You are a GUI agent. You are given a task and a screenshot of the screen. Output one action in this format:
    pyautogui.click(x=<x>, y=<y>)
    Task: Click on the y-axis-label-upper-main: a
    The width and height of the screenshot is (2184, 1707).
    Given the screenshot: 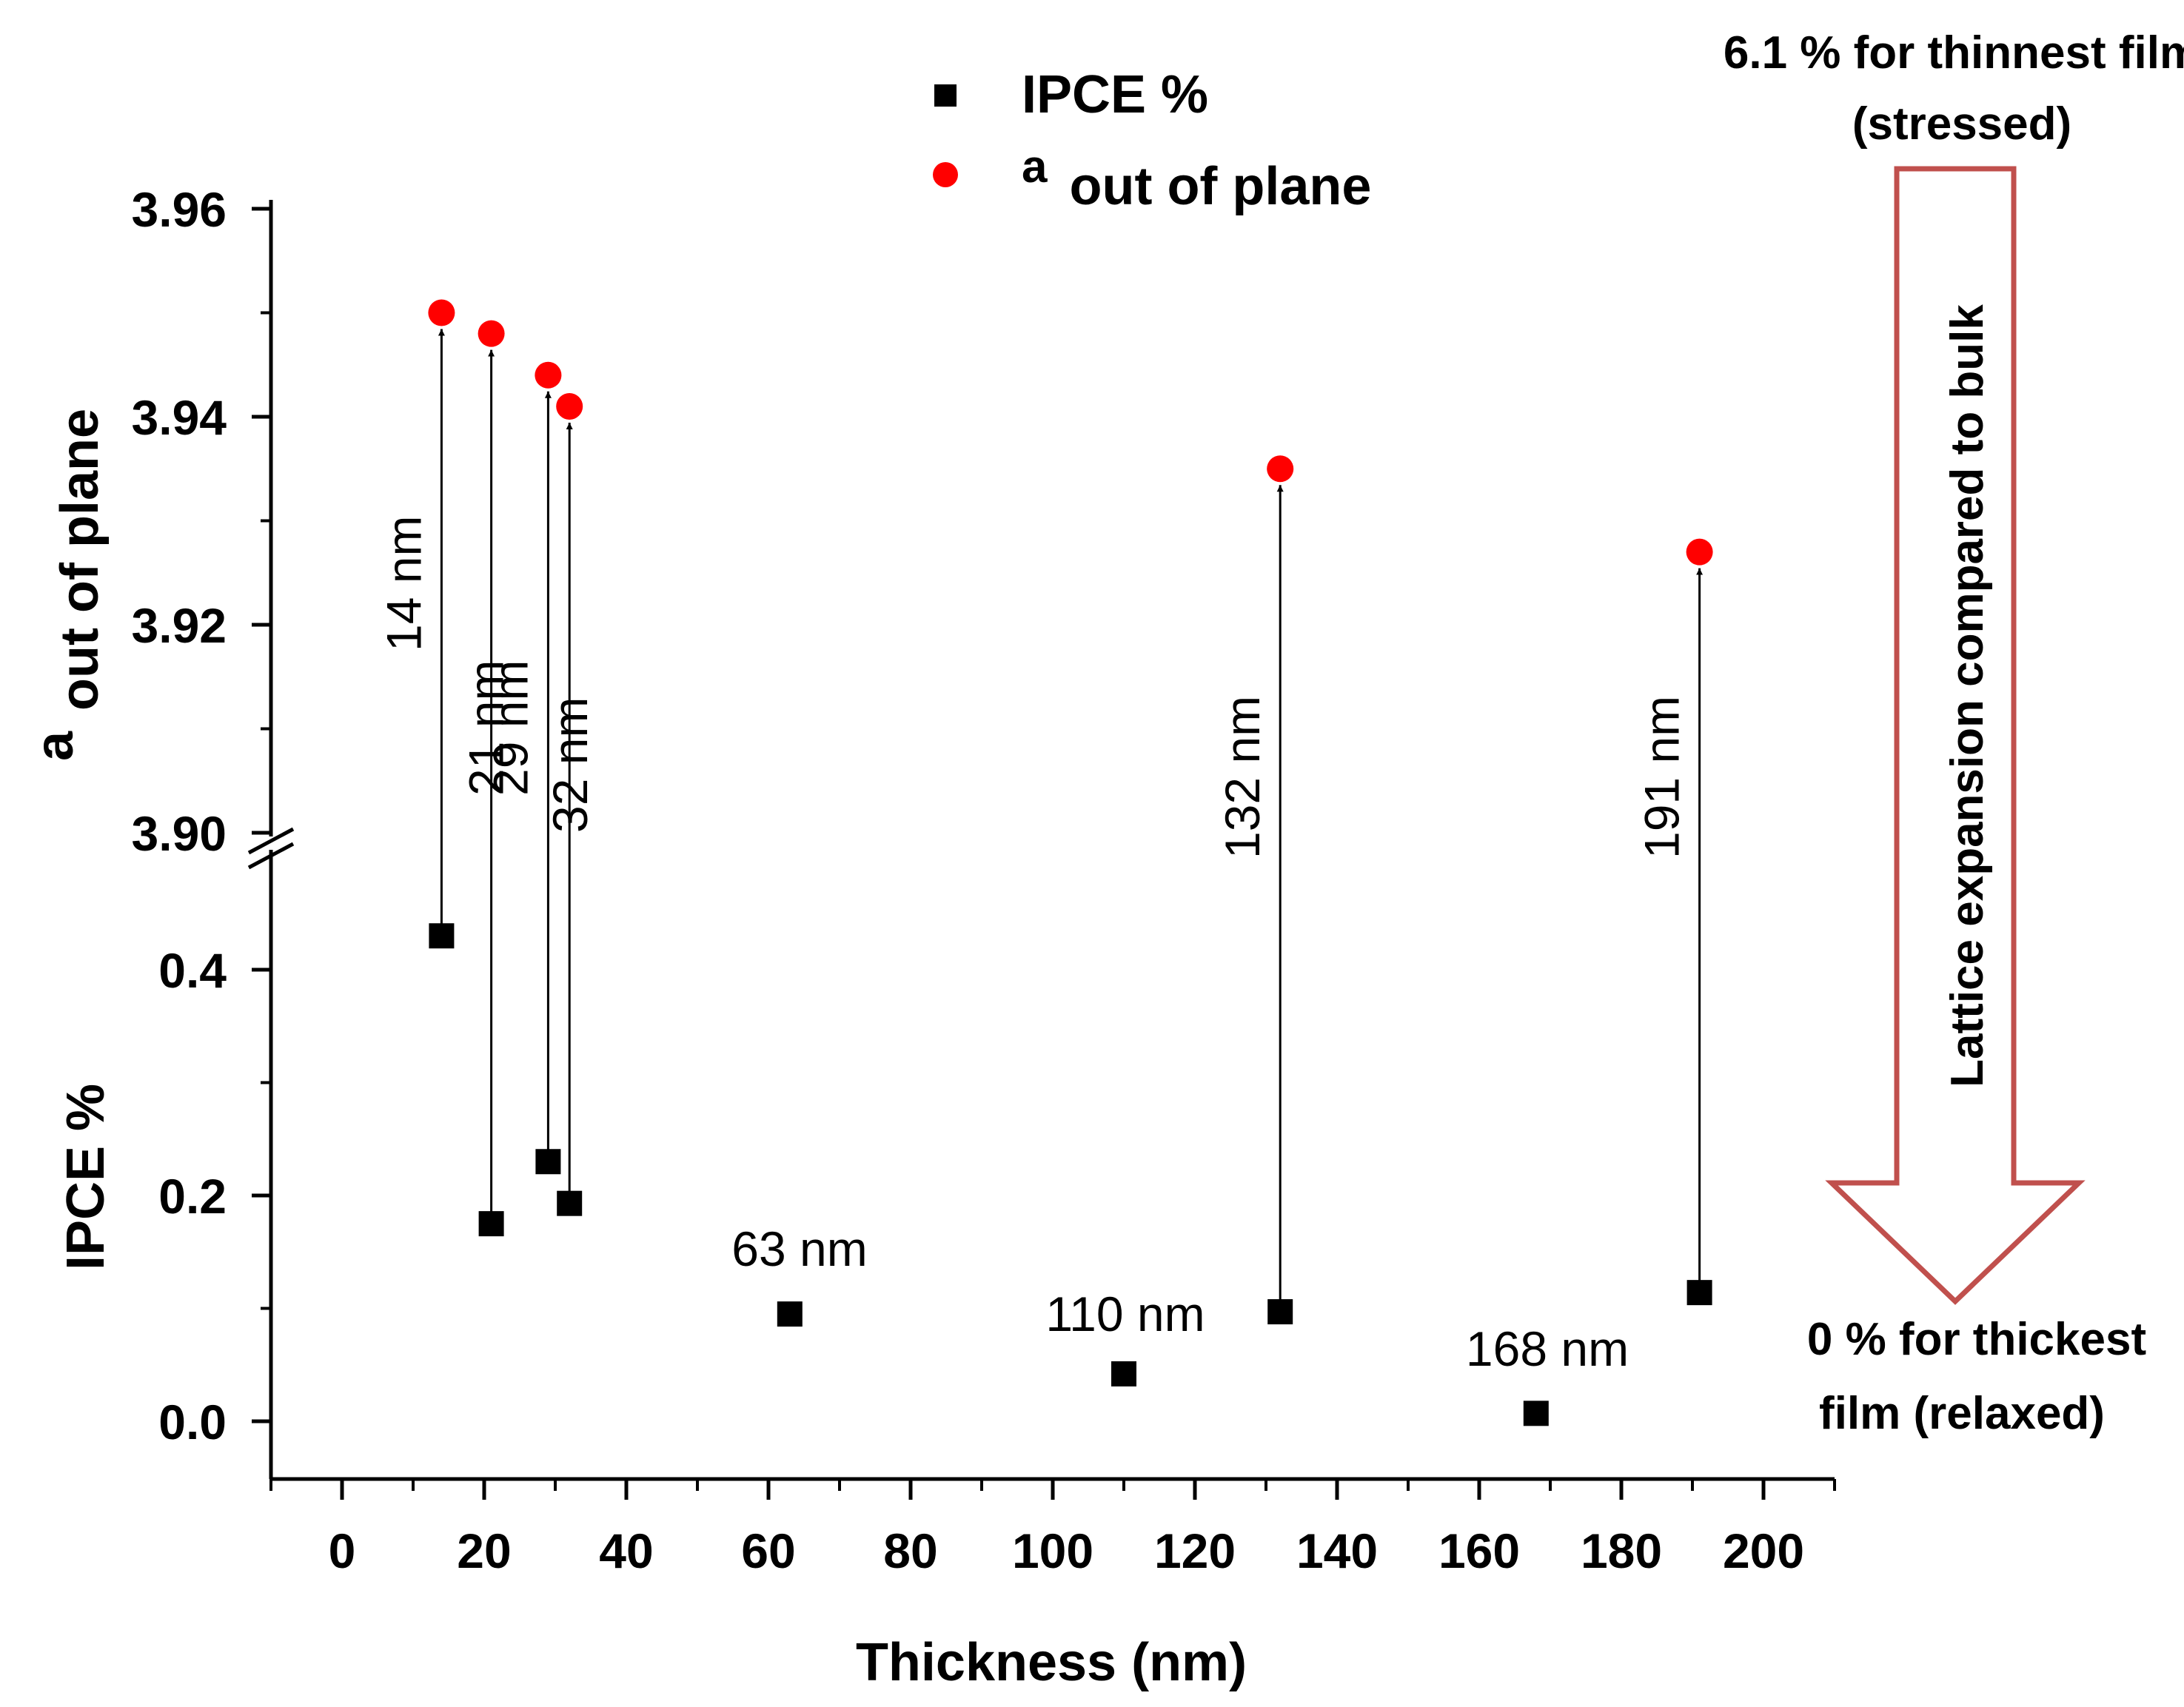 What is the action you would take?
    pyautogui.click(x=54, y=746)
    